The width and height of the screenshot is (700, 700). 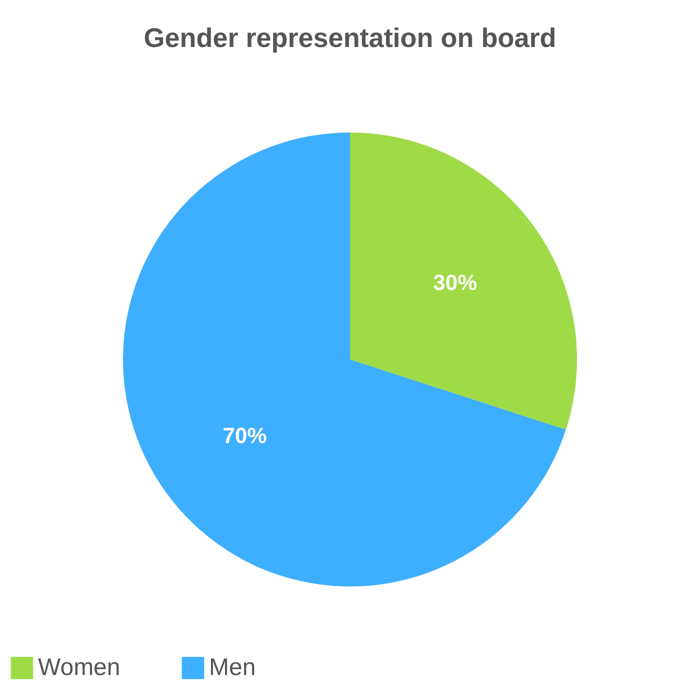 What do you see at coordinates (79, 667) in the screenshot?
I see `legend-label: Women` at bounding box center [79, 667].